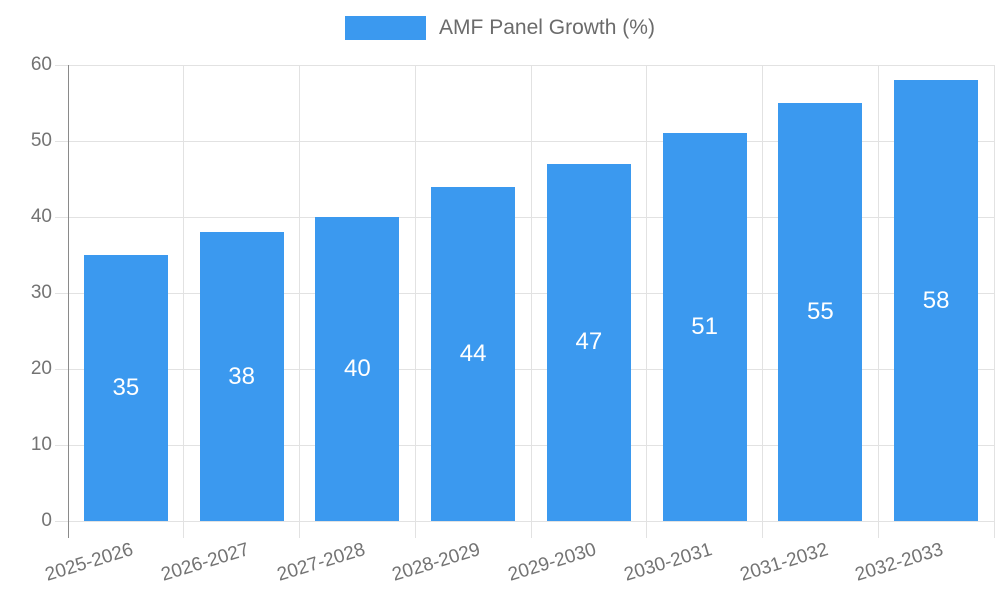 Image resolution: width=1000 pixels, height=600 pixels. Describe the element at coordinates (784, 562) in the screenshot. I see `x-tick-label: 2031-2032` at that location.